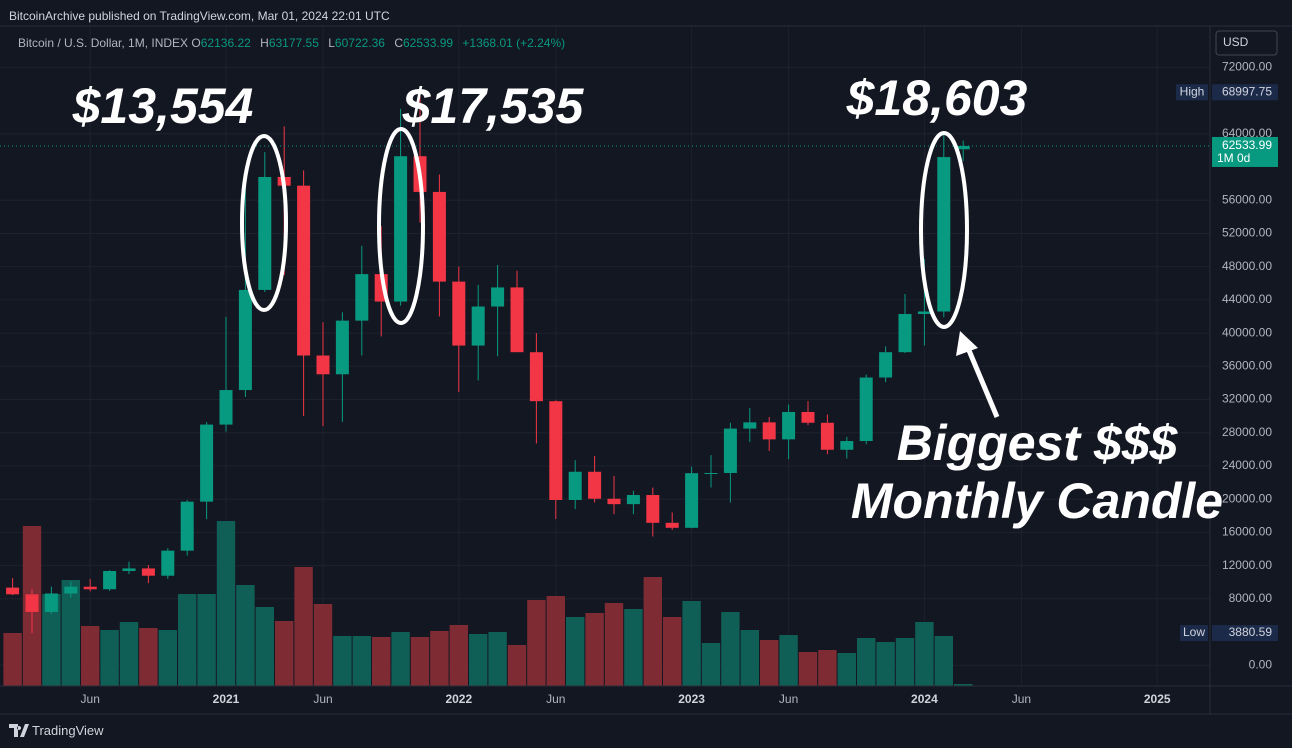 This screenshot has width=1292, height=748. Describe the element at coordinates (1247, 266) in the screenshot. I see `y-tick-label: 48000.00` at that location.